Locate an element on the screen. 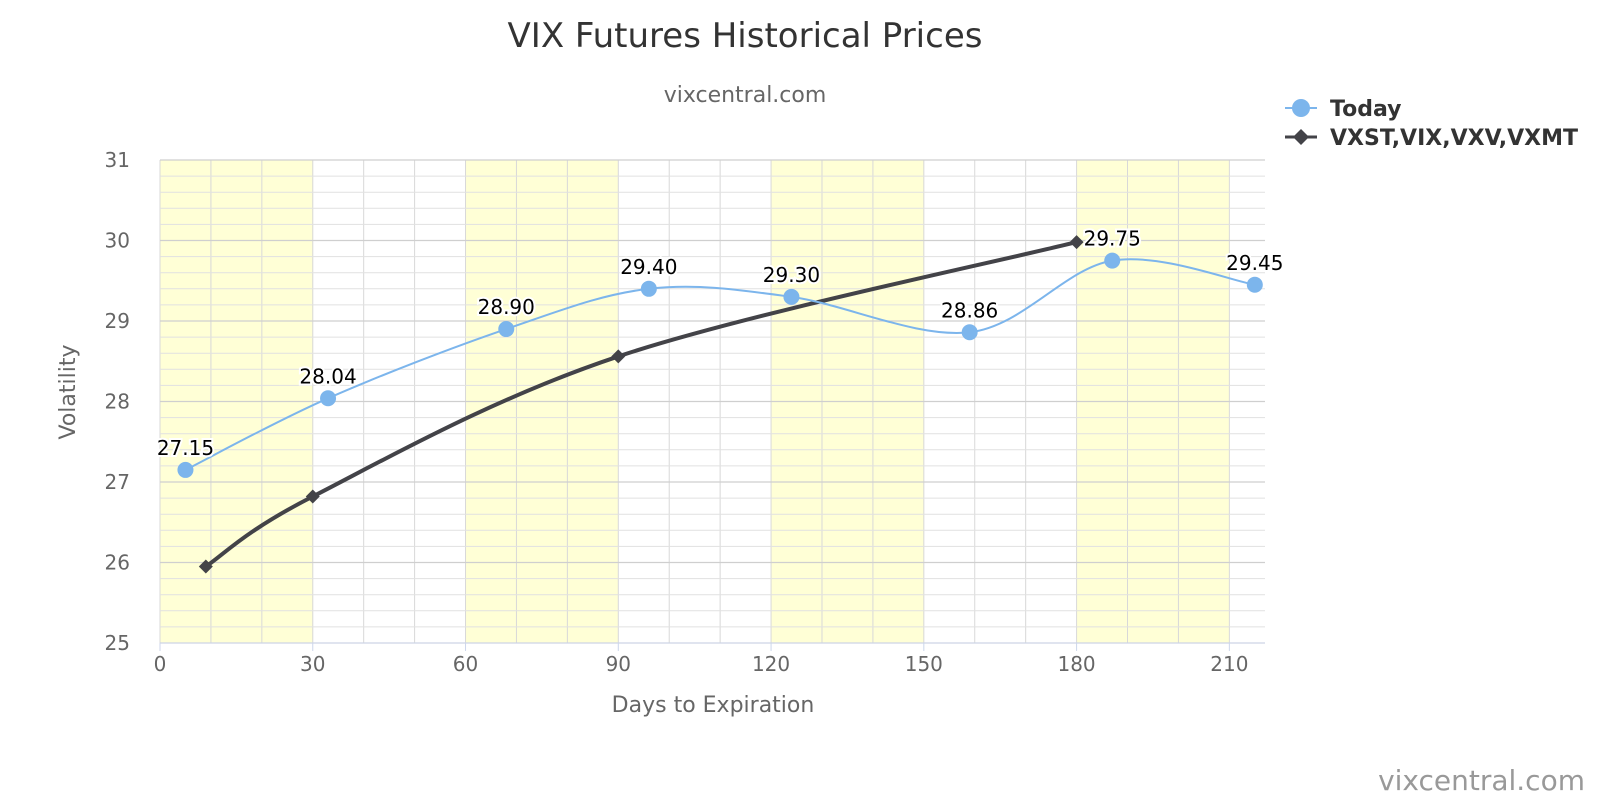  data-label-today: 29.45 is located at coordinates (1254, 263).